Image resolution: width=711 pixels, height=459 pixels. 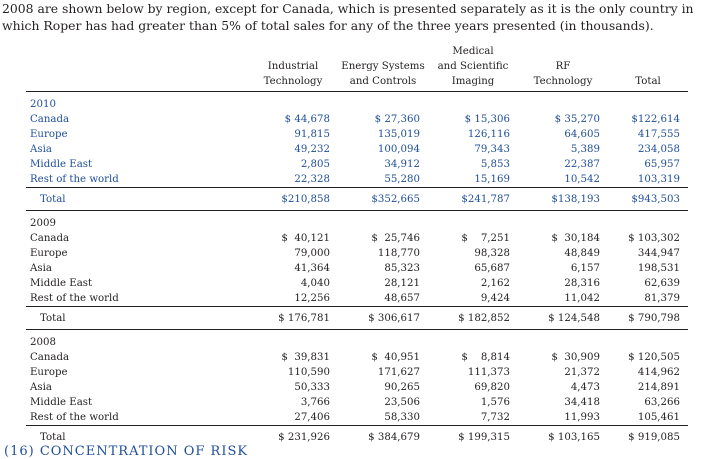 What do you see at coordinates (658, 417) in the screenshot?
I see `cell: 105,461` at bounding box center [658, 417].